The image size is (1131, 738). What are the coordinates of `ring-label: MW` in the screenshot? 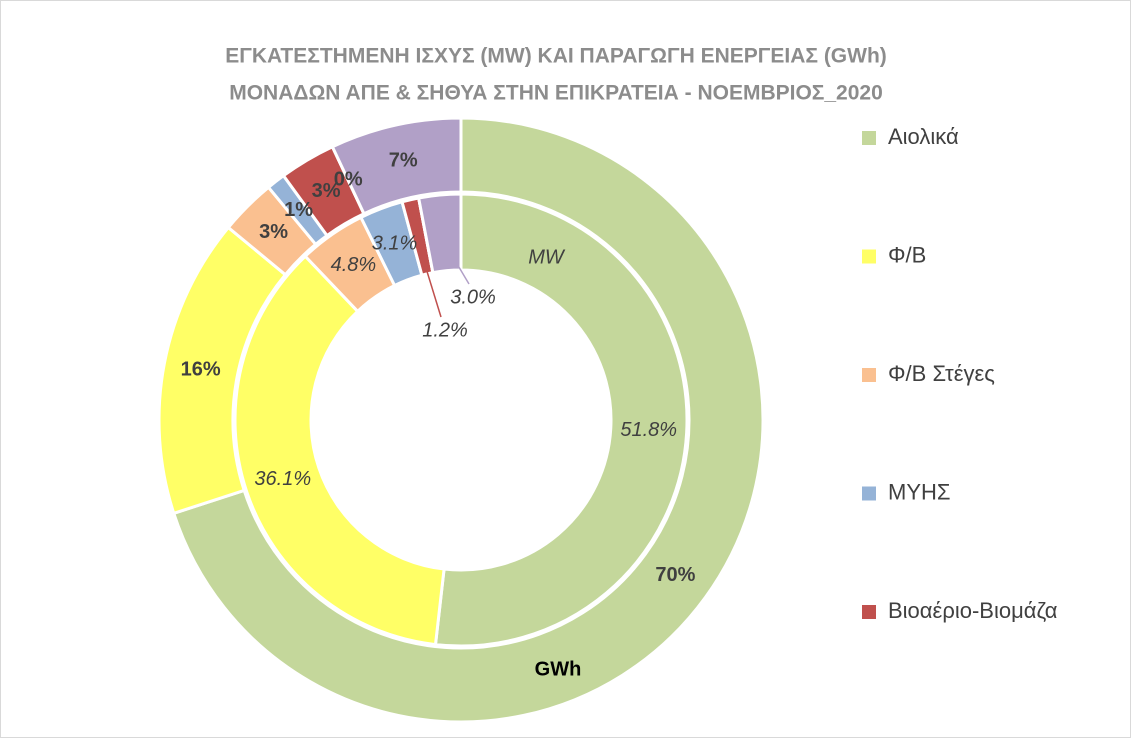 It's located at (547, 257).